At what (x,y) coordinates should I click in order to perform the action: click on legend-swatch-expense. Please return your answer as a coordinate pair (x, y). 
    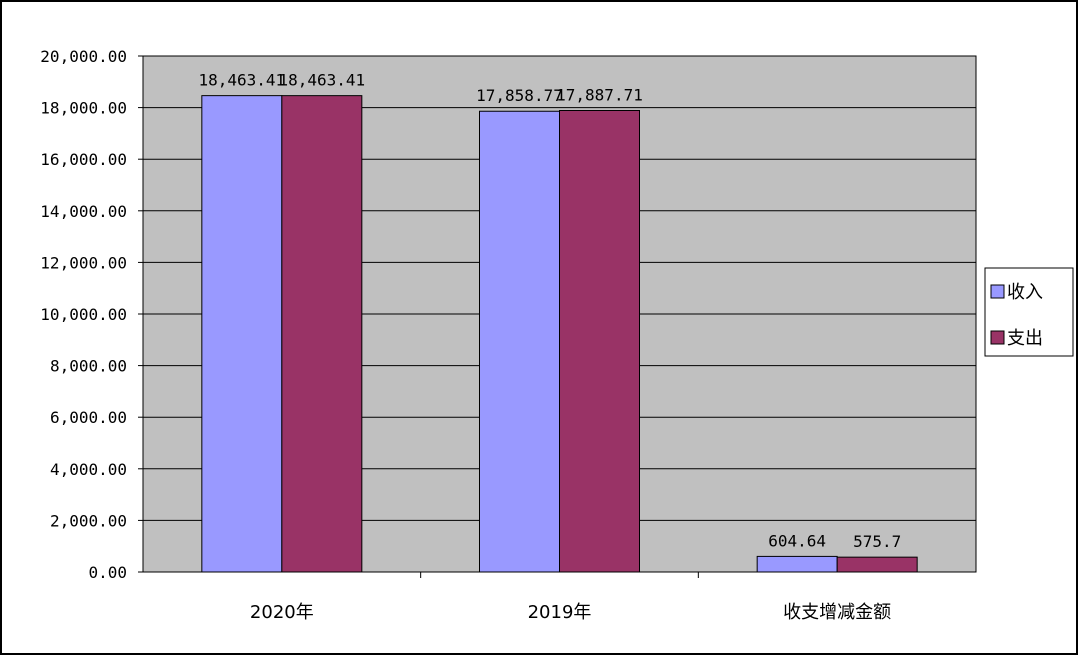
    Looking at the image, I should click on (997, 337).